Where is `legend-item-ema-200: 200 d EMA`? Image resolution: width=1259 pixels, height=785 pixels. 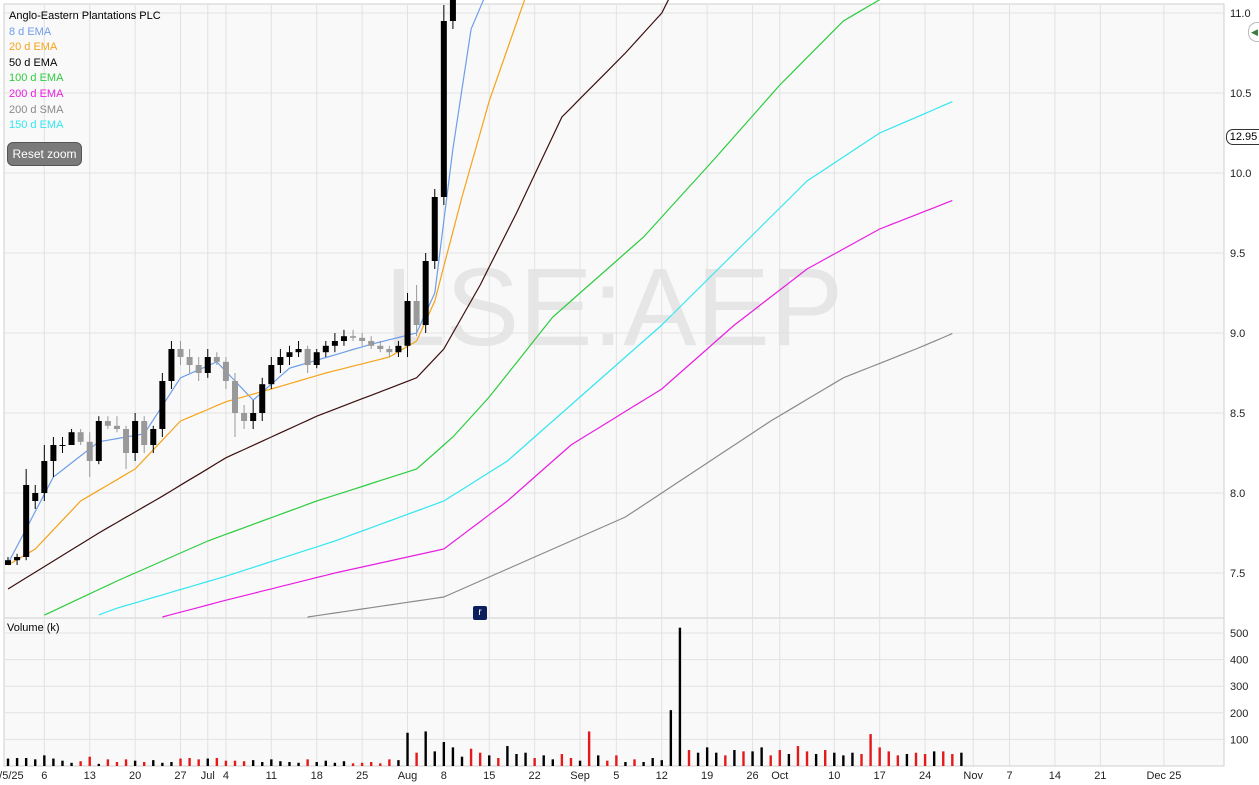
legend-item-ema-200: 200 d EMA is located at coordinates (36, 93).